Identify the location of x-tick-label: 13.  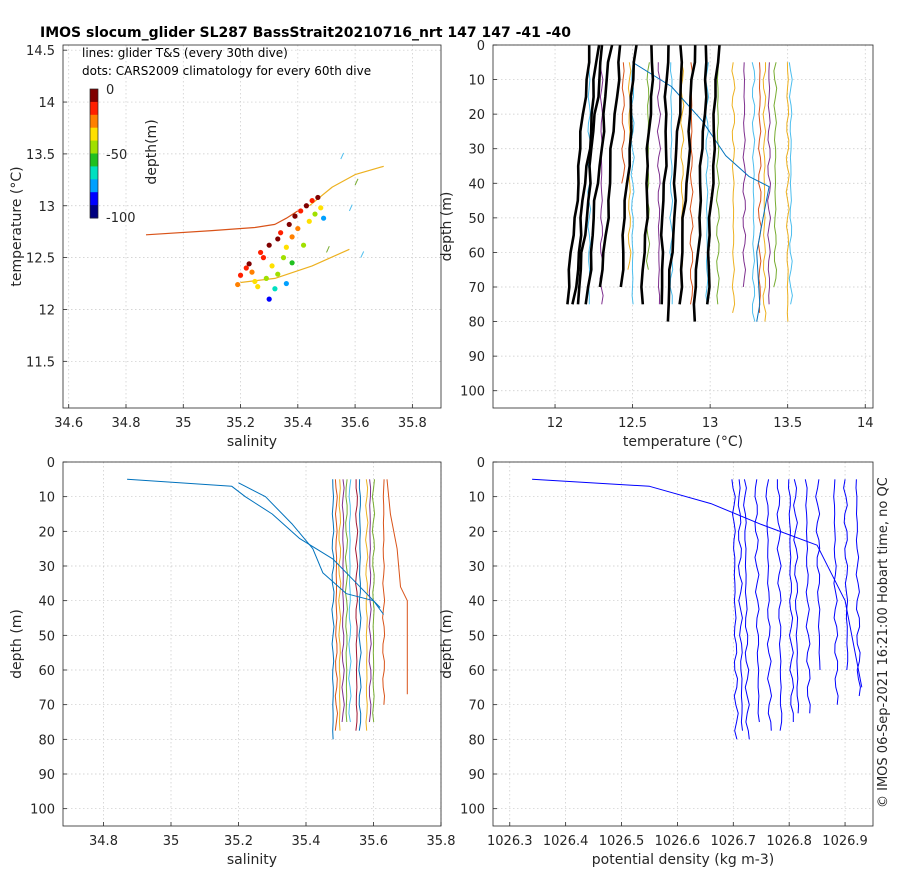
(710, 423).